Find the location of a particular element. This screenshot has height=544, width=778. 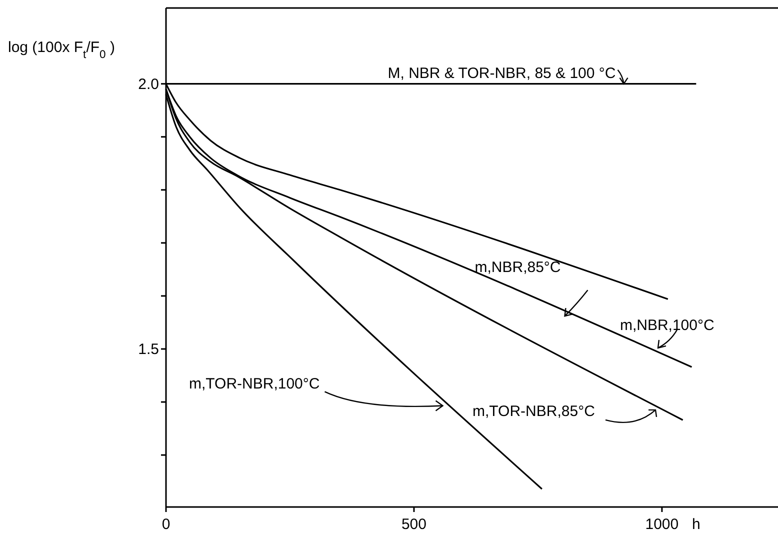

y-axis-title: log (100x F$_{t}$/F$_{0}$ ) is located at coordinates (61, 50).